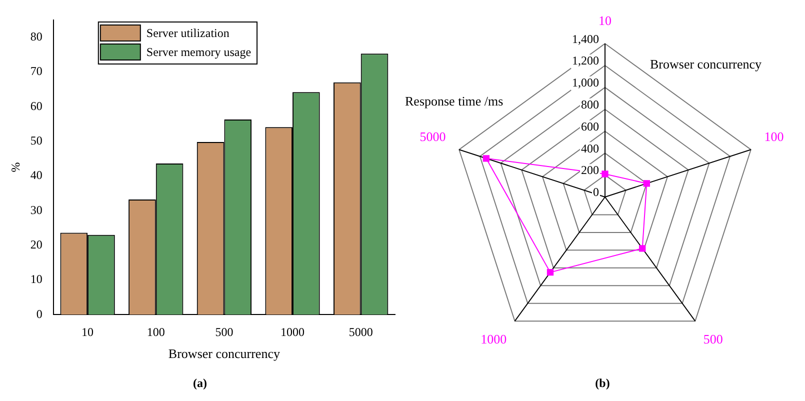  Describe the element at coordinates (15, 167) in the screenshot. I see `y-axis-title: %` at that location.